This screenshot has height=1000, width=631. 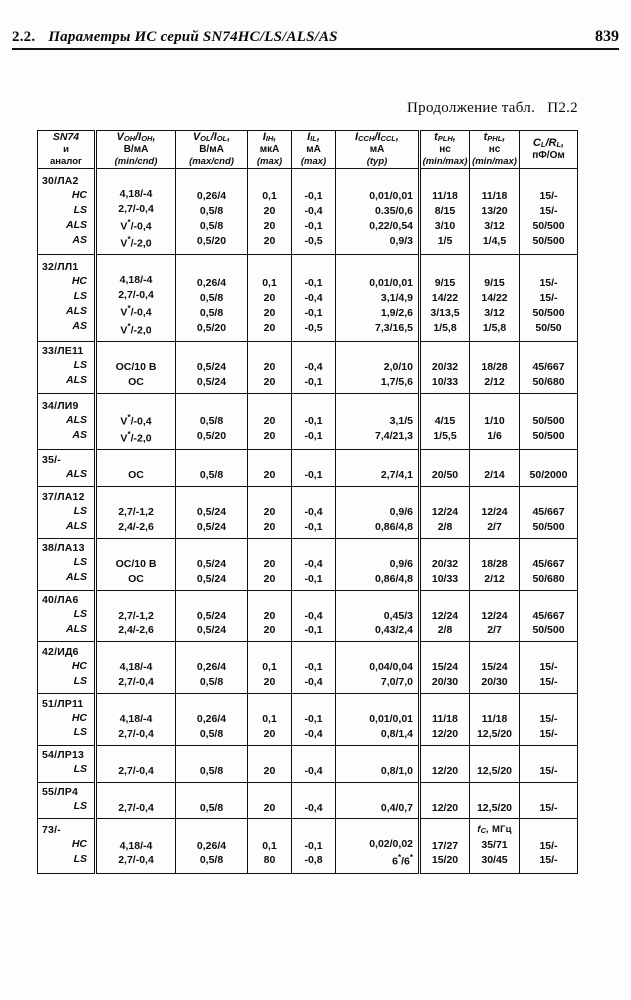 I want to click on device-group-cell: 51/ЛР11 HC LS, so click(x=66, y=719).